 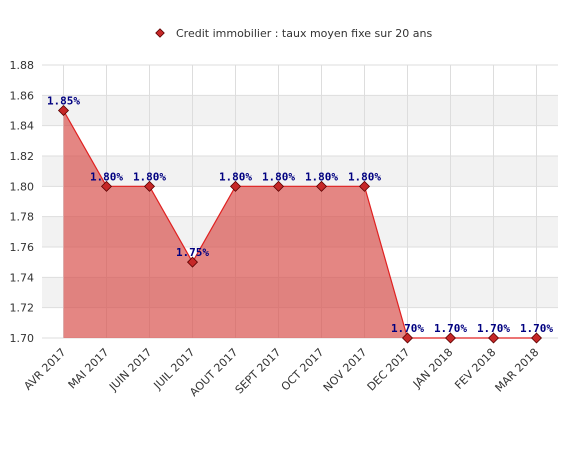 What do you see at coordinates (192, 252) in the screenshot?
I see `value-label: 1.75%` at bounding box center [192, 252].